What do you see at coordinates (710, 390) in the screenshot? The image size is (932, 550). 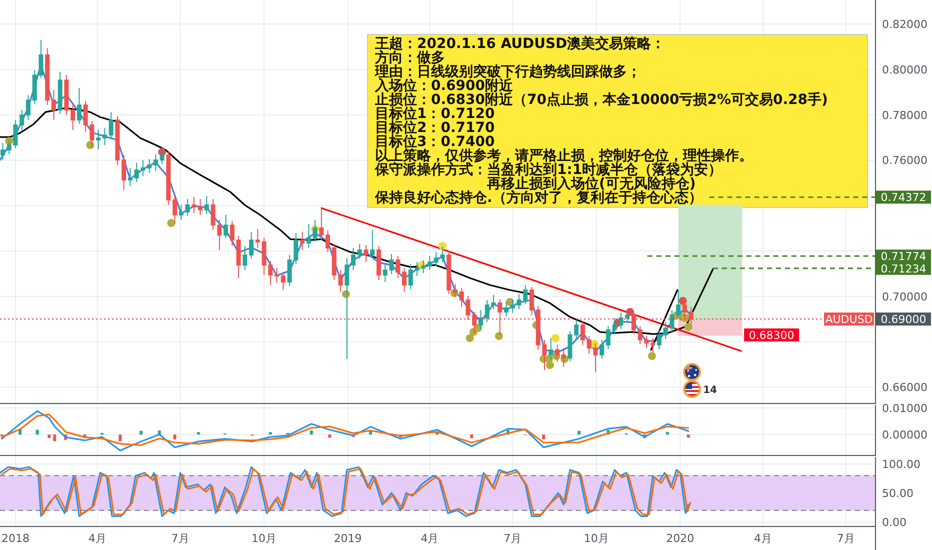 I see `annotation: 14` at bounding box center [710, 390].